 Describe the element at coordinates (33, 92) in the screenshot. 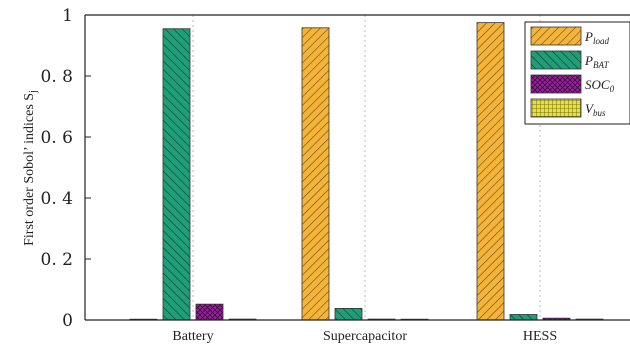

I see `y-axis-label-sub: j` at that location.